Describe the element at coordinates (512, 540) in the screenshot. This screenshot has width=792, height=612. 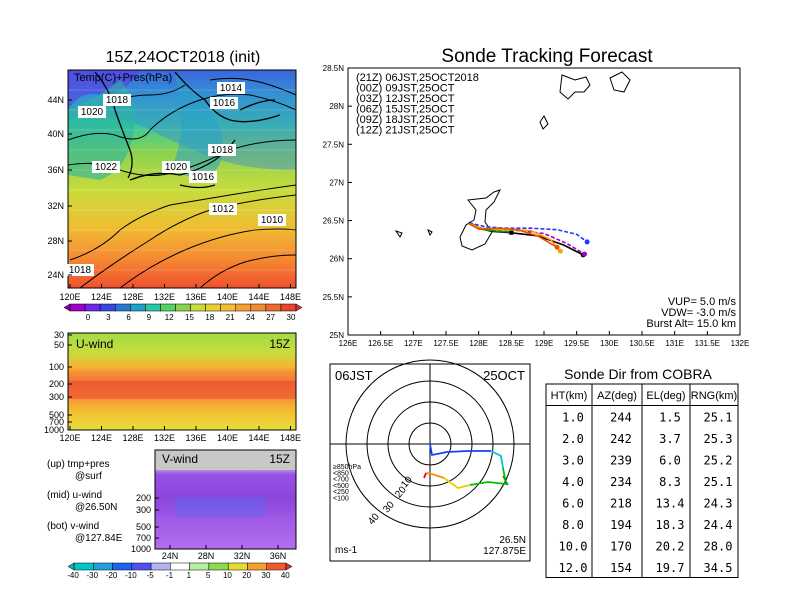
I see `polar-location-lat: 26.5N` at that location.